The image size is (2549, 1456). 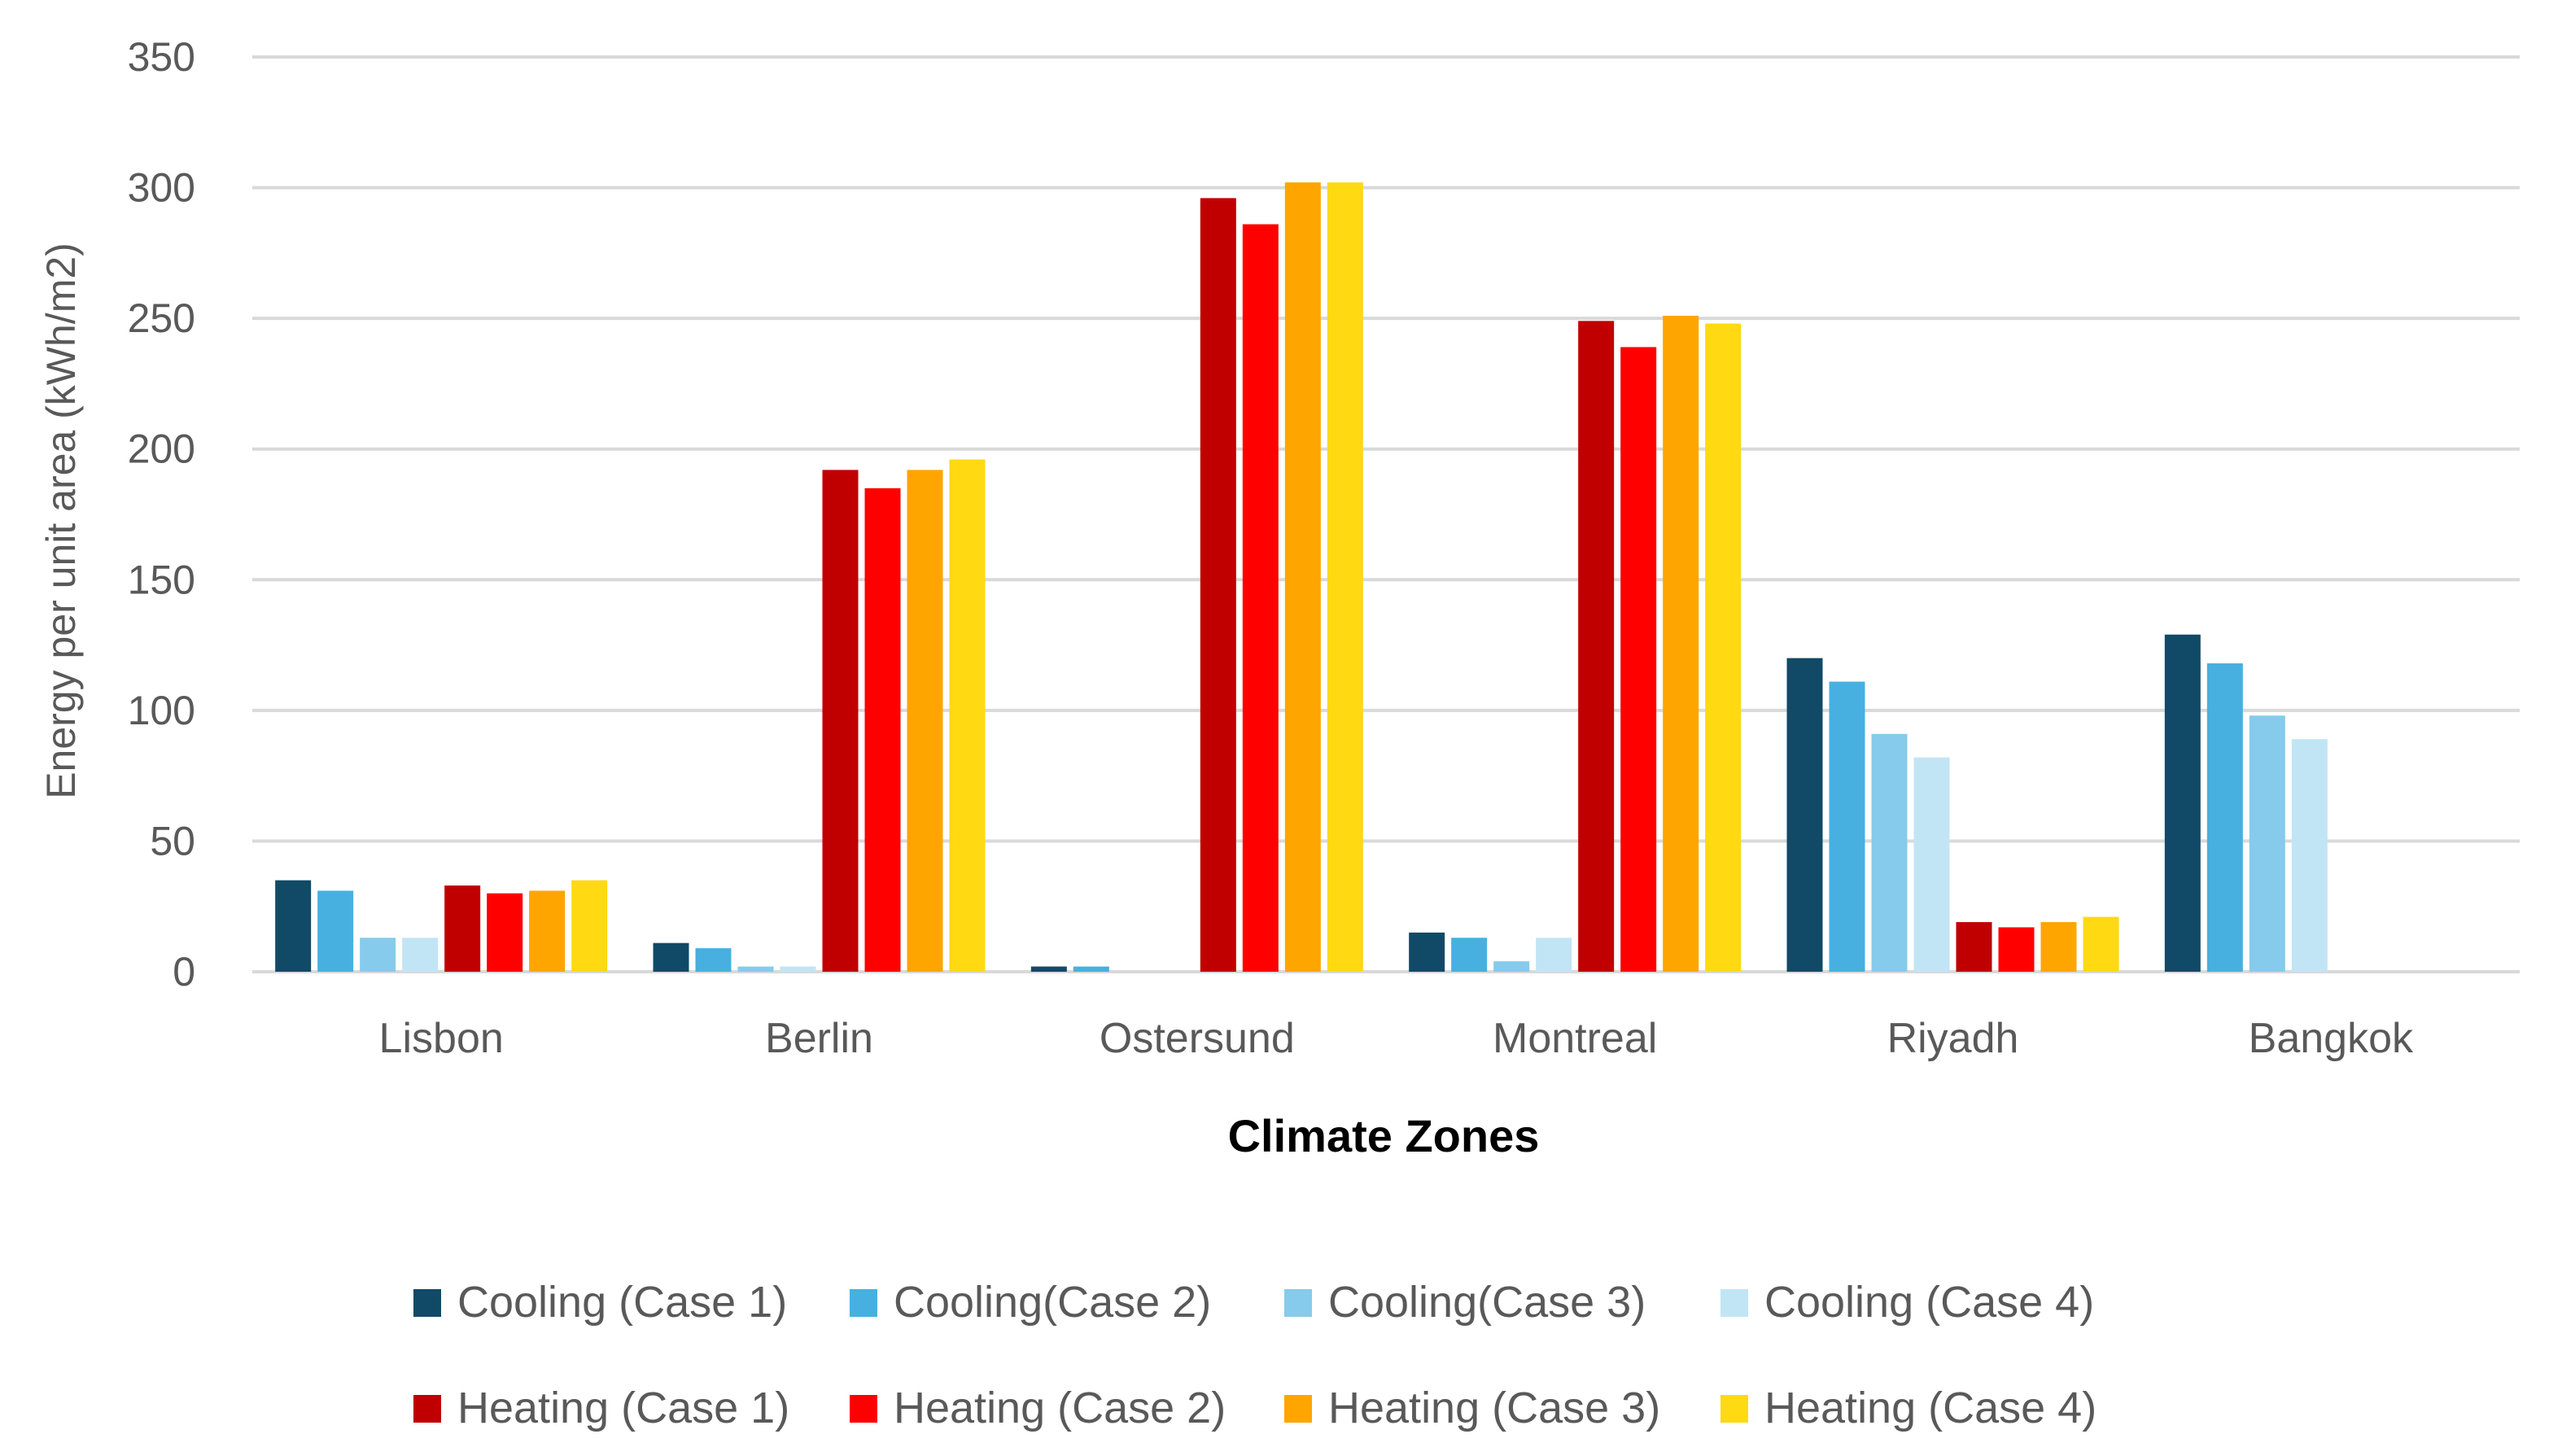 What do you see at coordinates (1487, 1302) in the screenshot?
I see `legend-label: Cooling(Case 3)` at bounding box center [1487, 1302].